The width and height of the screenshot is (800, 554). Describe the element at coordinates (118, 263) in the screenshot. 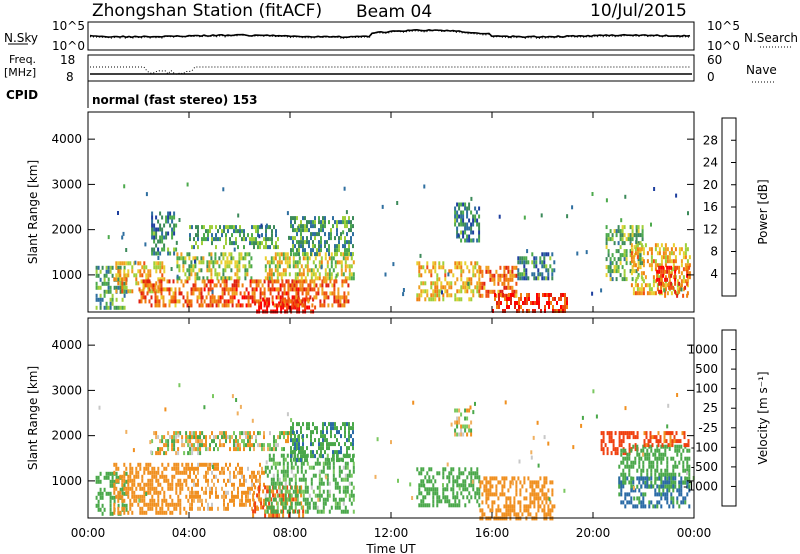

I see `power-cell-r1` at that location.